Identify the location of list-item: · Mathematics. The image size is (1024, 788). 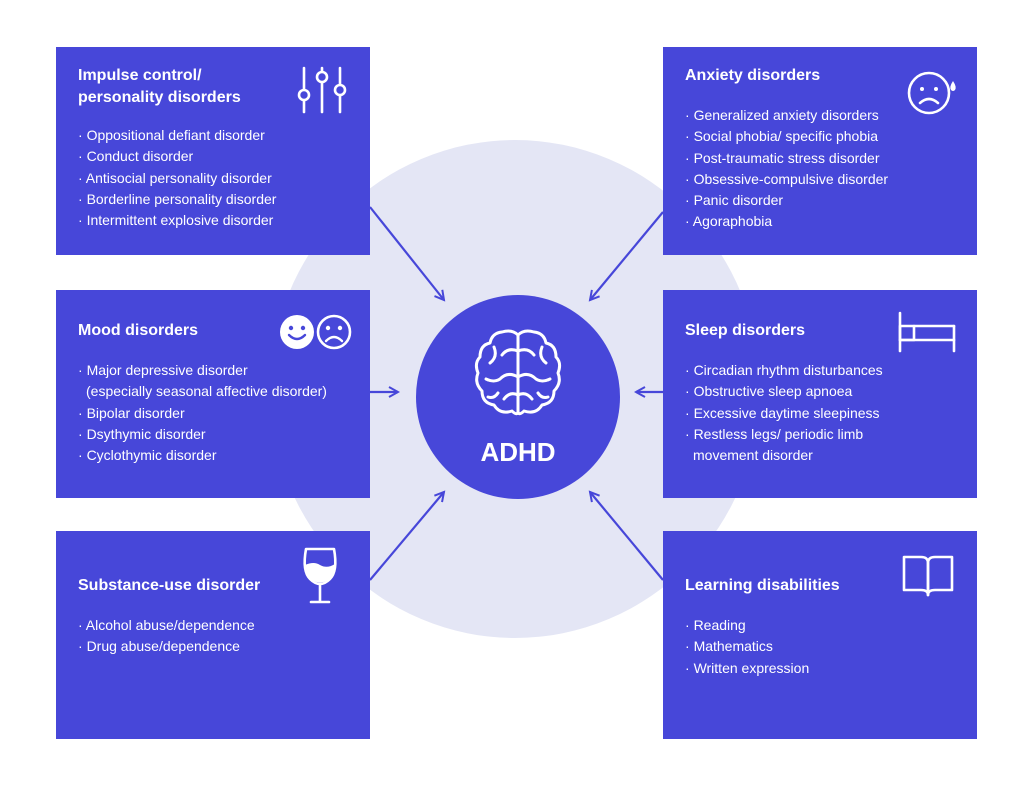
(729, 646).